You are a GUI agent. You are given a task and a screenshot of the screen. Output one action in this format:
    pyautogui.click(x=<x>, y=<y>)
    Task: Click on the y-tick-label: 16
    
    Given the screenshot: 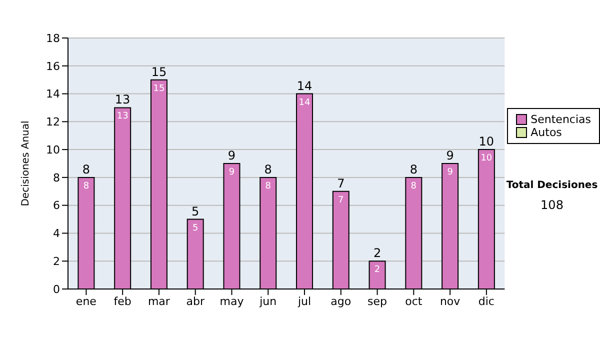 What is the action you would take?
    pyautogui.click(x=53, y=66)
    